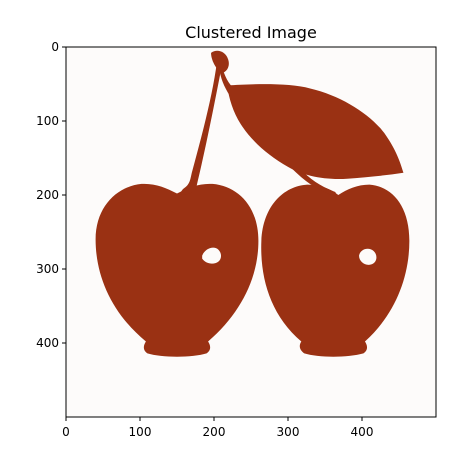 The image size is (464, 453). What do you see at coordinates (335, 270) in the screenshot?
I see `right-cherry` at bounding box center [335, 270].